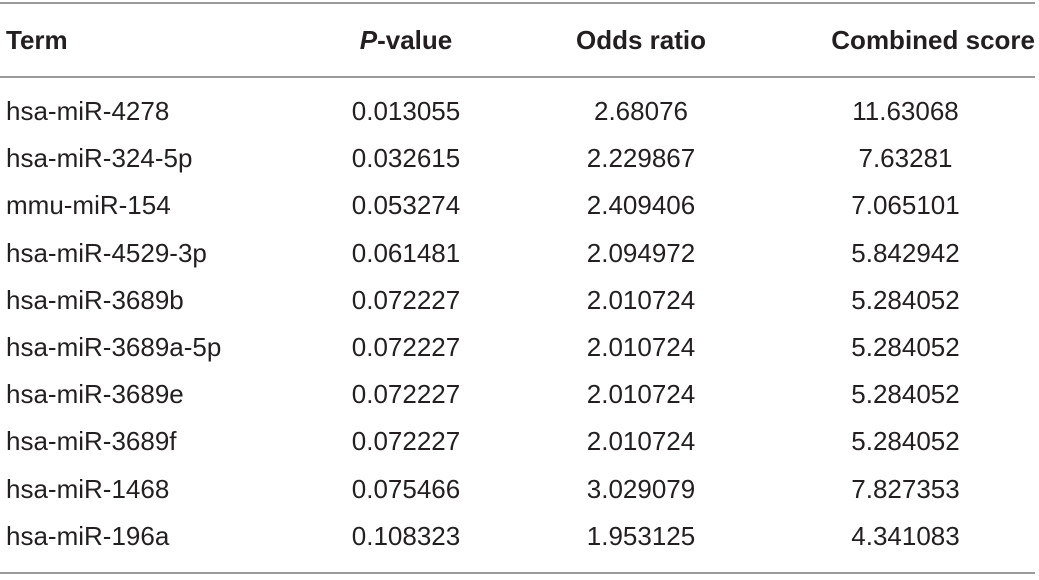 The height and width of the screenshot is (580, 1039). I want to click on header-text: P, so click(368, 39).